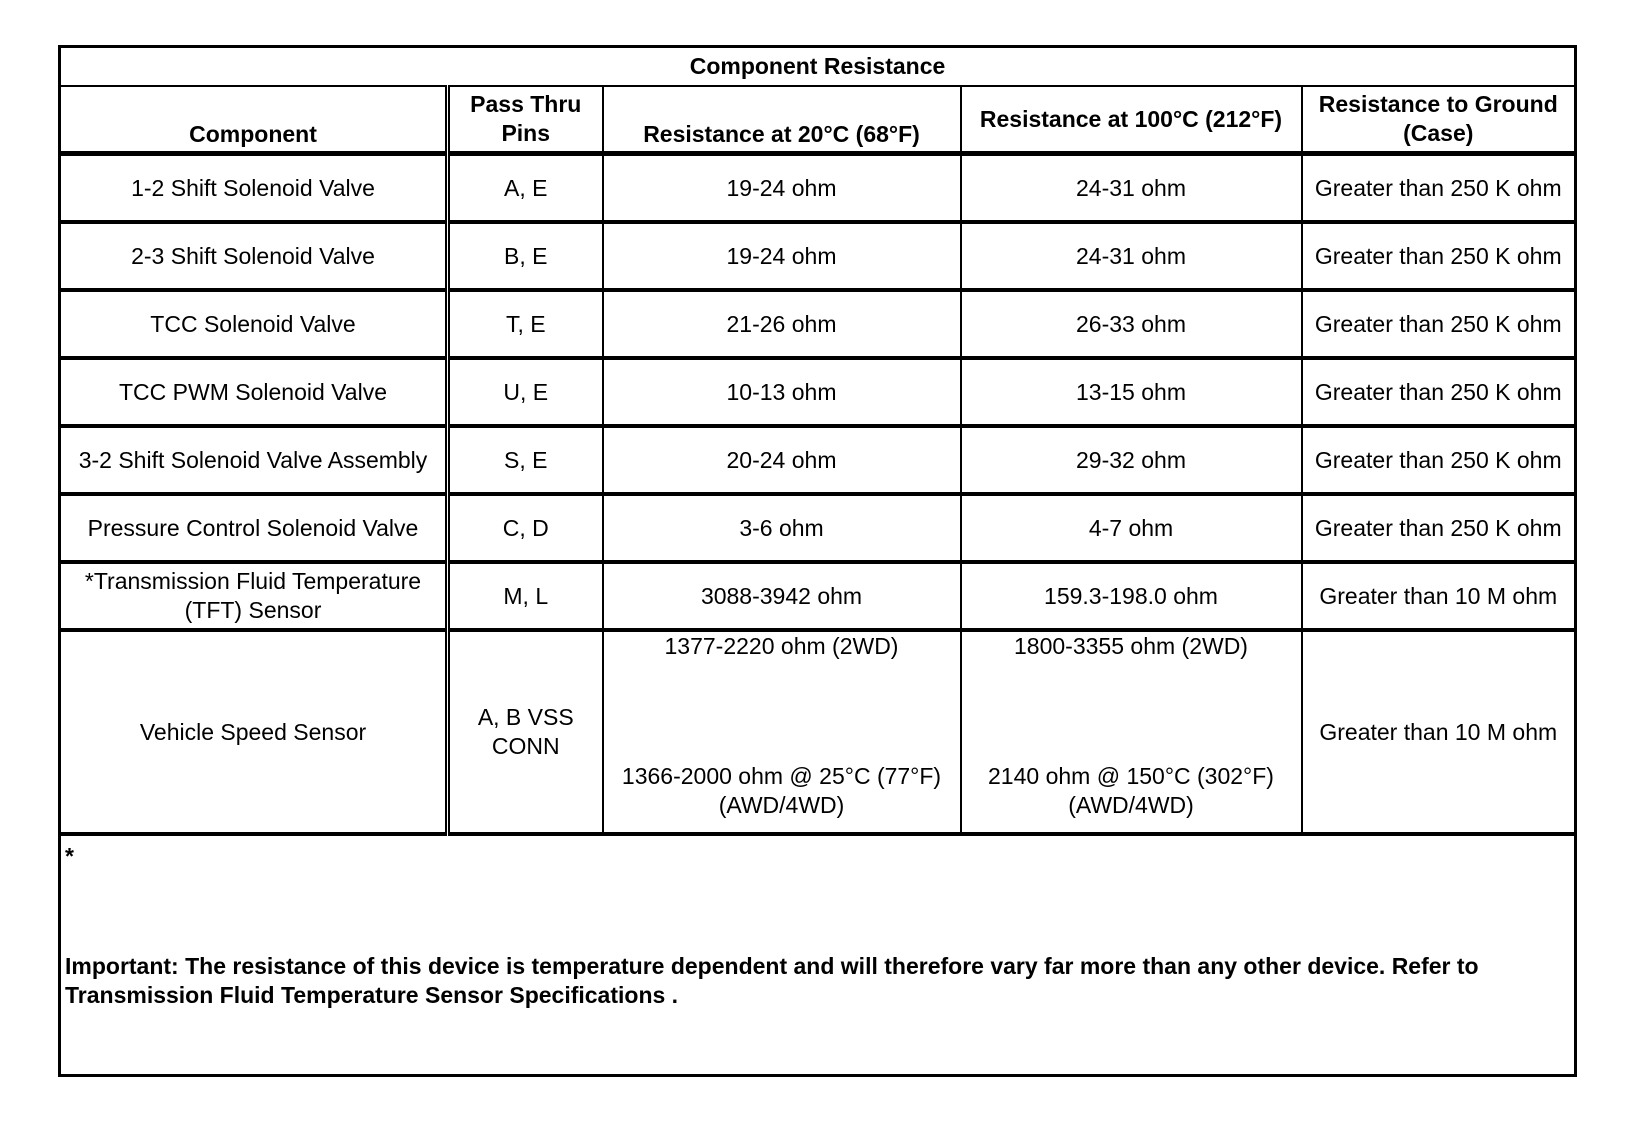 The height and width of the screenshot is (1124, 1632). Describe the element at coordinates (254, 392) in the screenshot. I see `cell-component: TCC PWM Solenoid Valve` at that location.